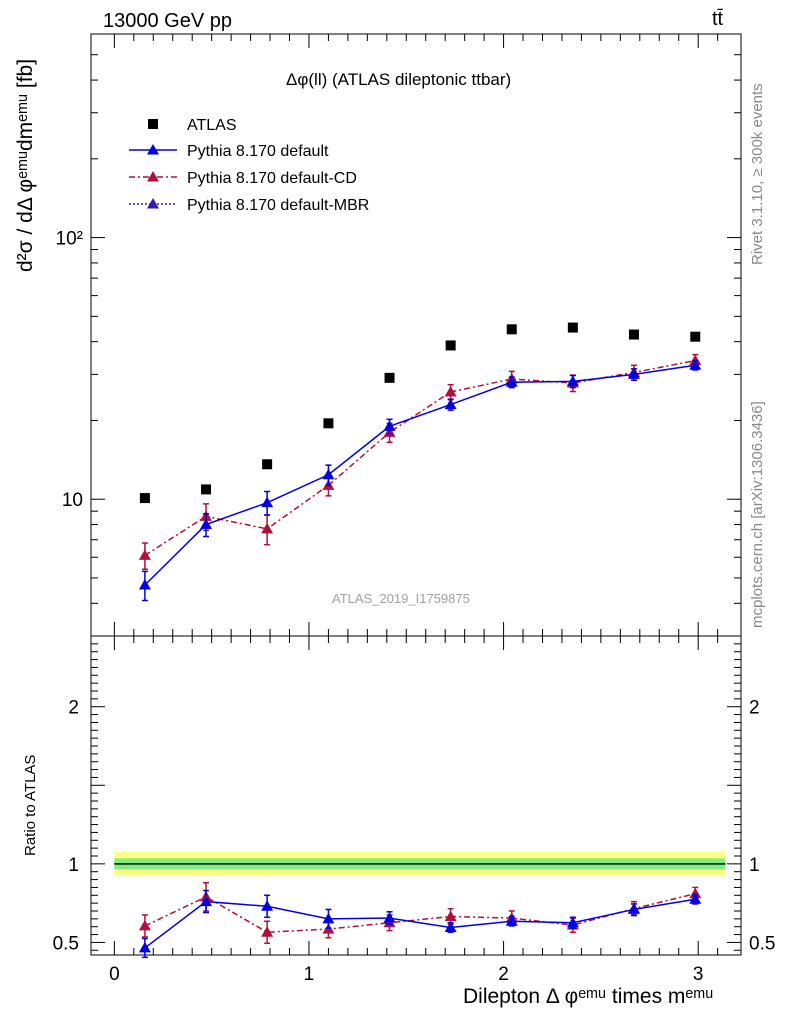  What do you see at coordinates (73, 865) in the screenshot?
I see `ratio-tick-label-left: 1` at bounding box center [73, 865].